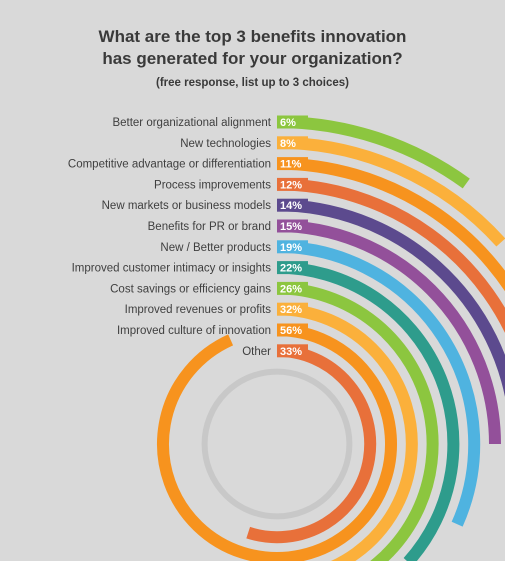 The image size is (505, 561). I want to click on value-label: 19%, so click(291, 248).